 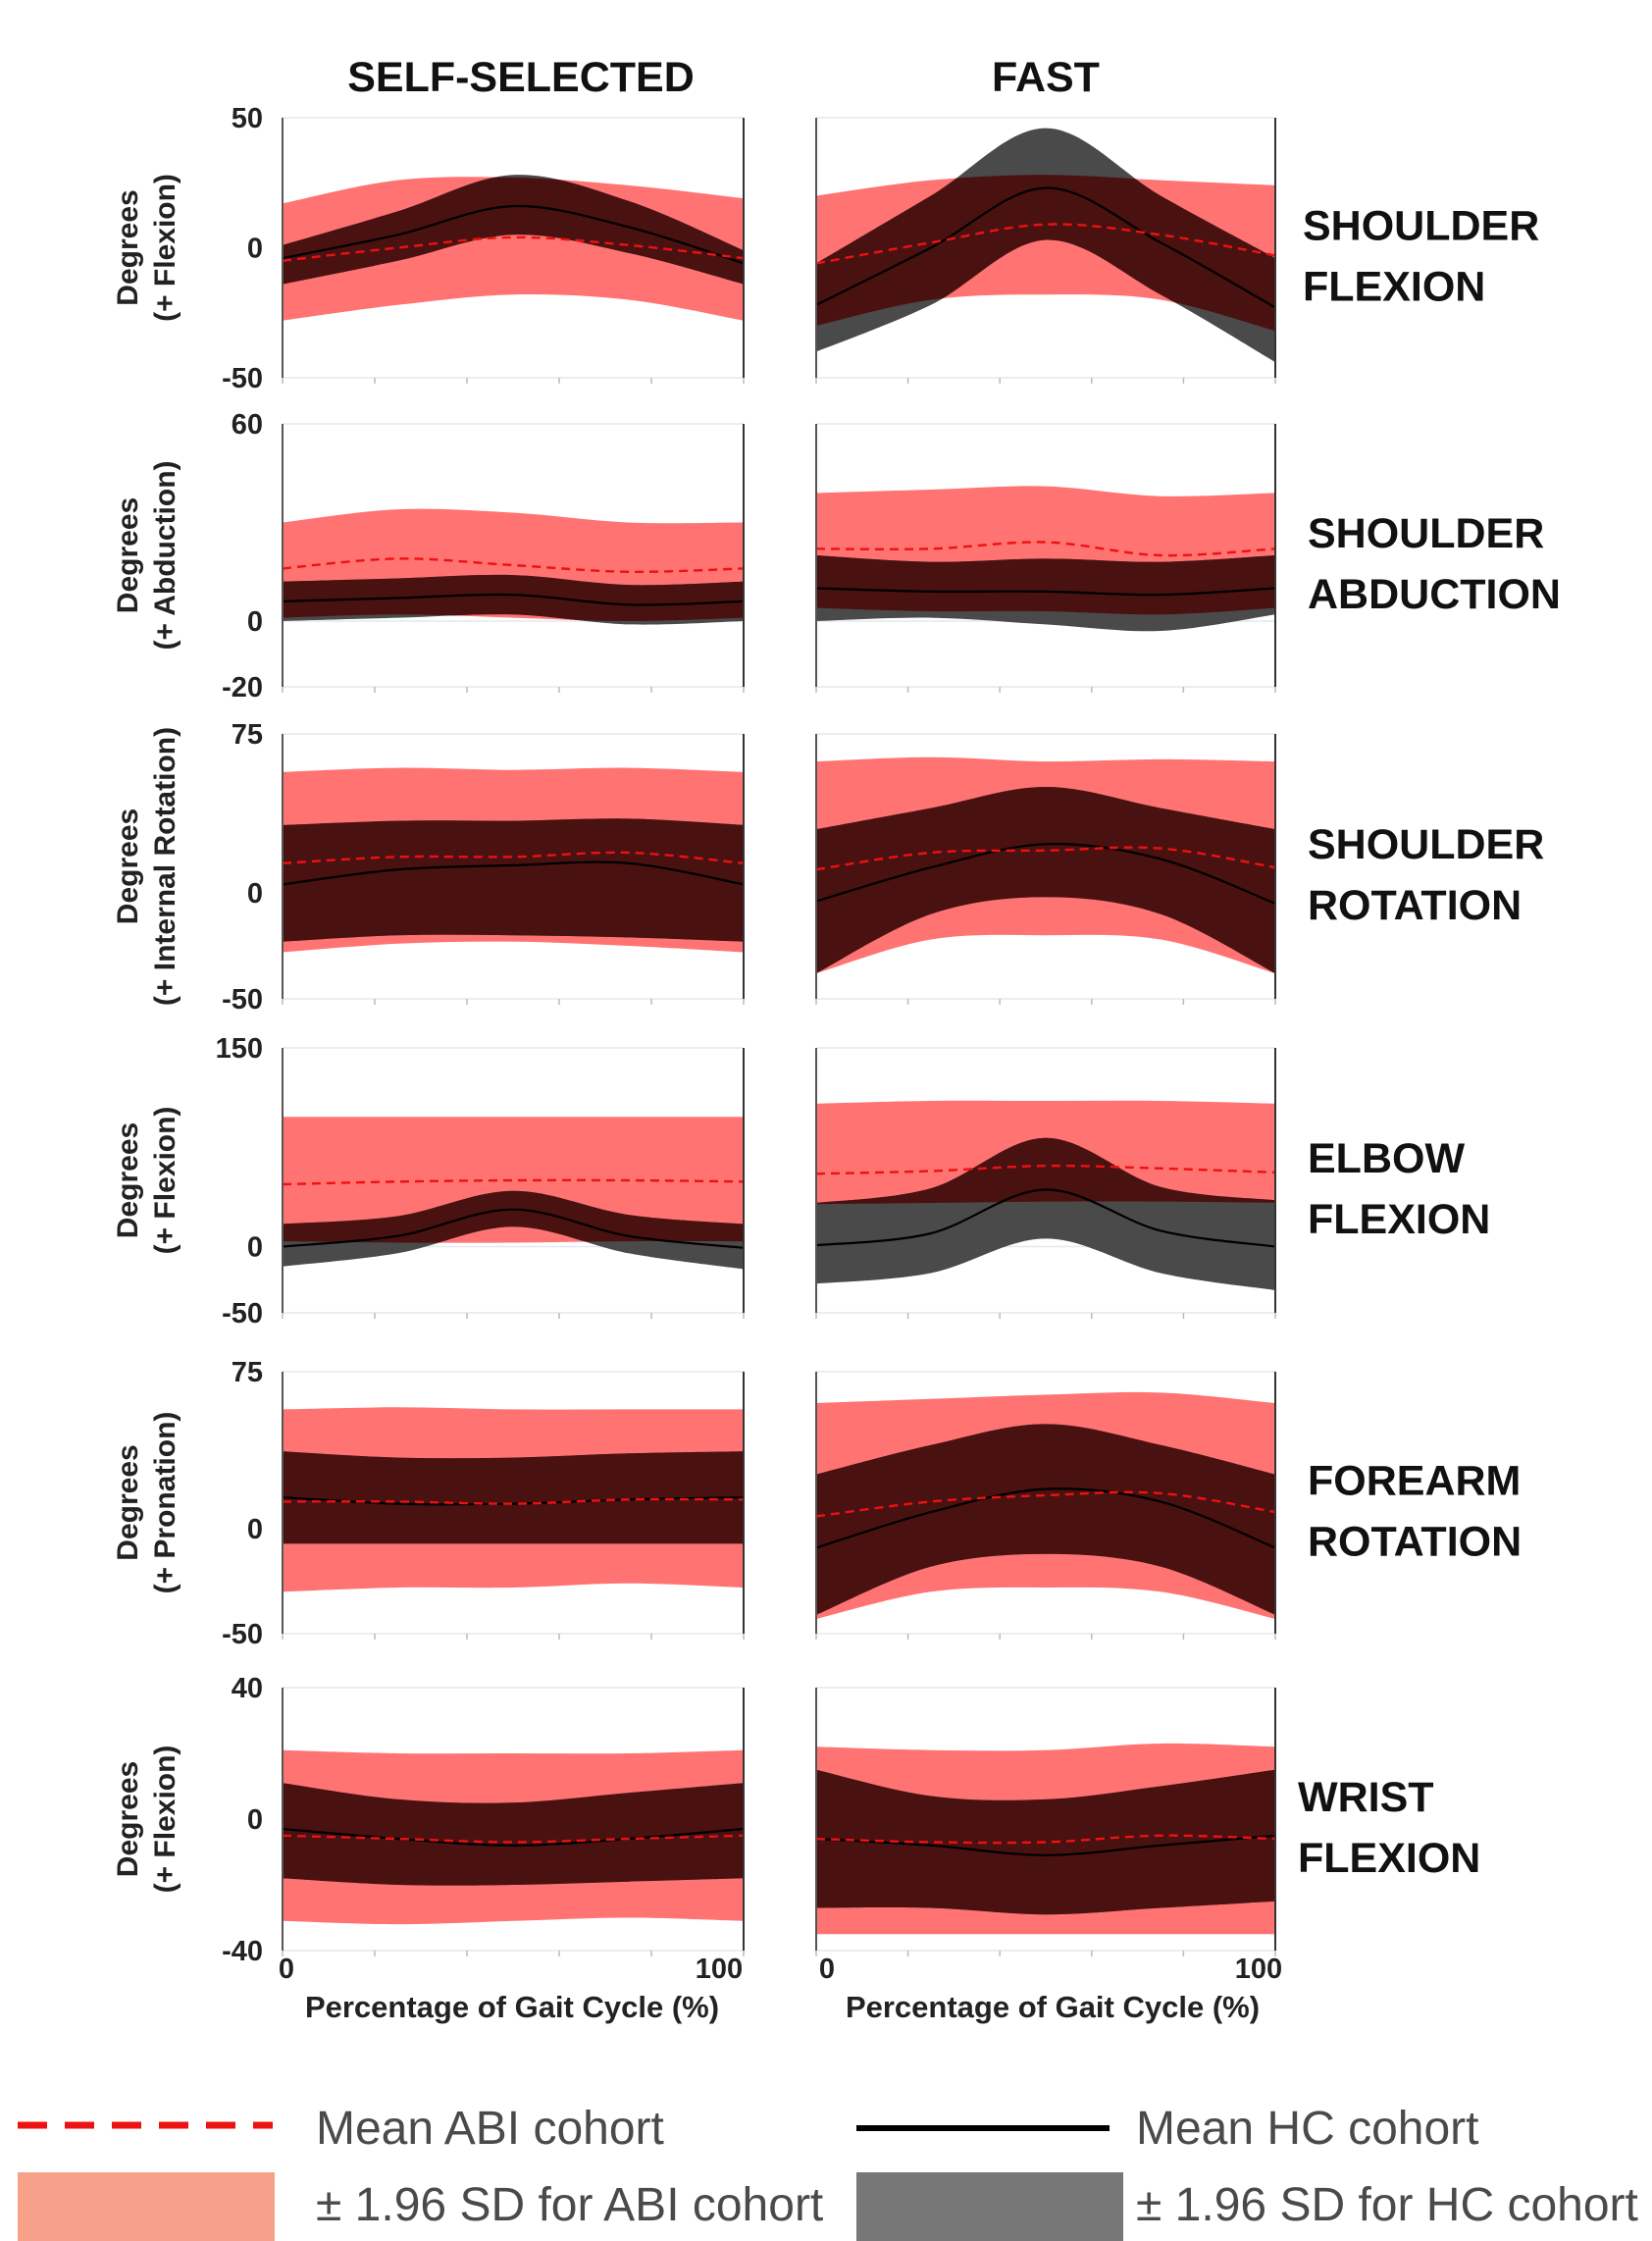 I want to click on panel-wrist-flexion-fast, so click(x=1045, y=1822).